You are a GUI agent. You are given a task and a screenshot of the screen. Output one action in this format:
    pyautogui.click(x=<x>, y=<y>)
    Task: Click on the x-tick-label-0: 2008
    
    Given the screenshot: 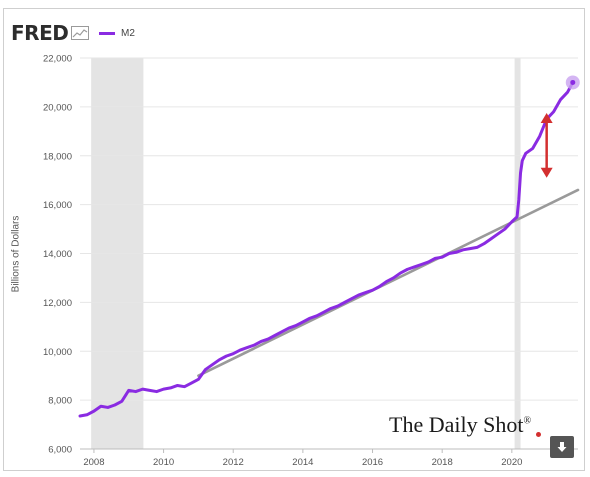 What is the action you would take?
    pyautogui.click(x=93, y=462)
    